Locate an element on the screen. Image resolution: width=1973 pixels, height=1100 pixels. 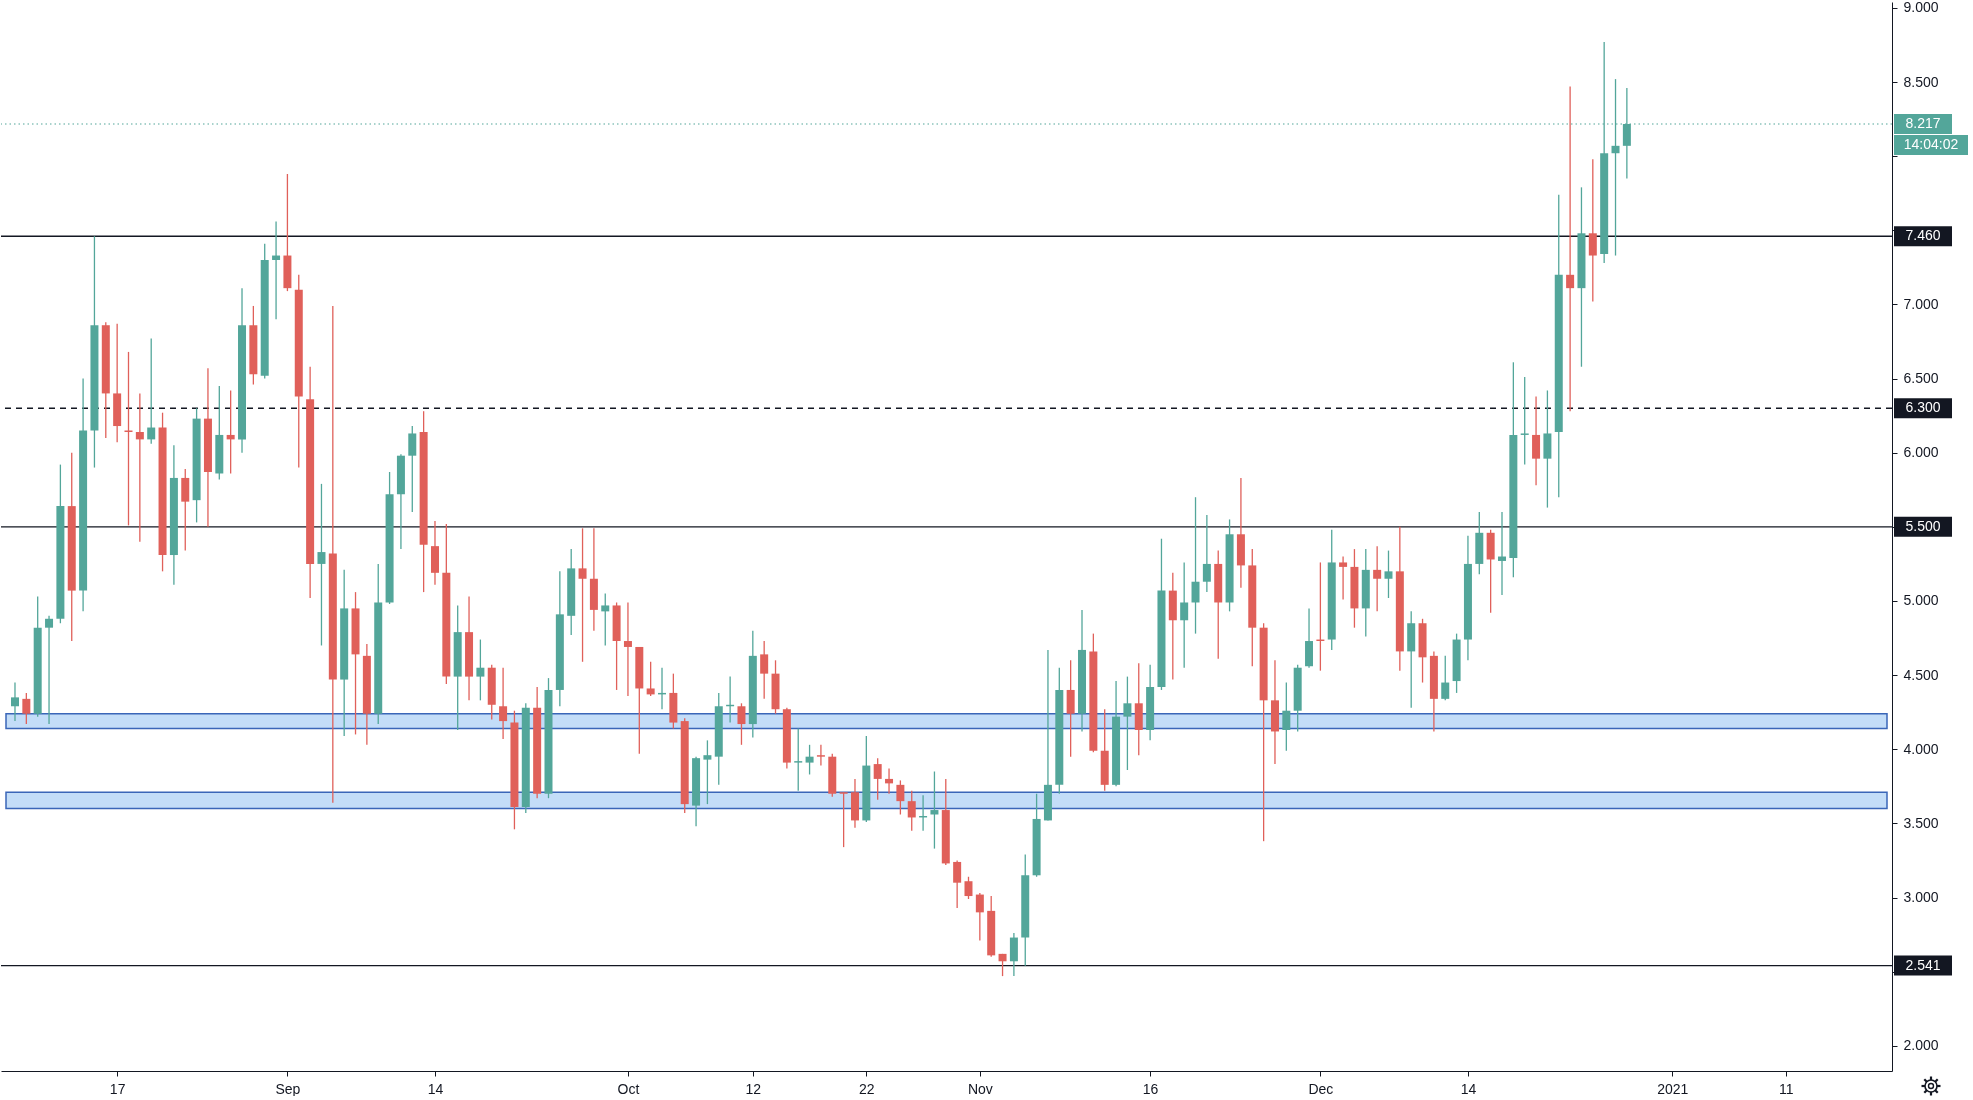
y-tick-label: 2.000 is located at coordinates (1921, 1045).